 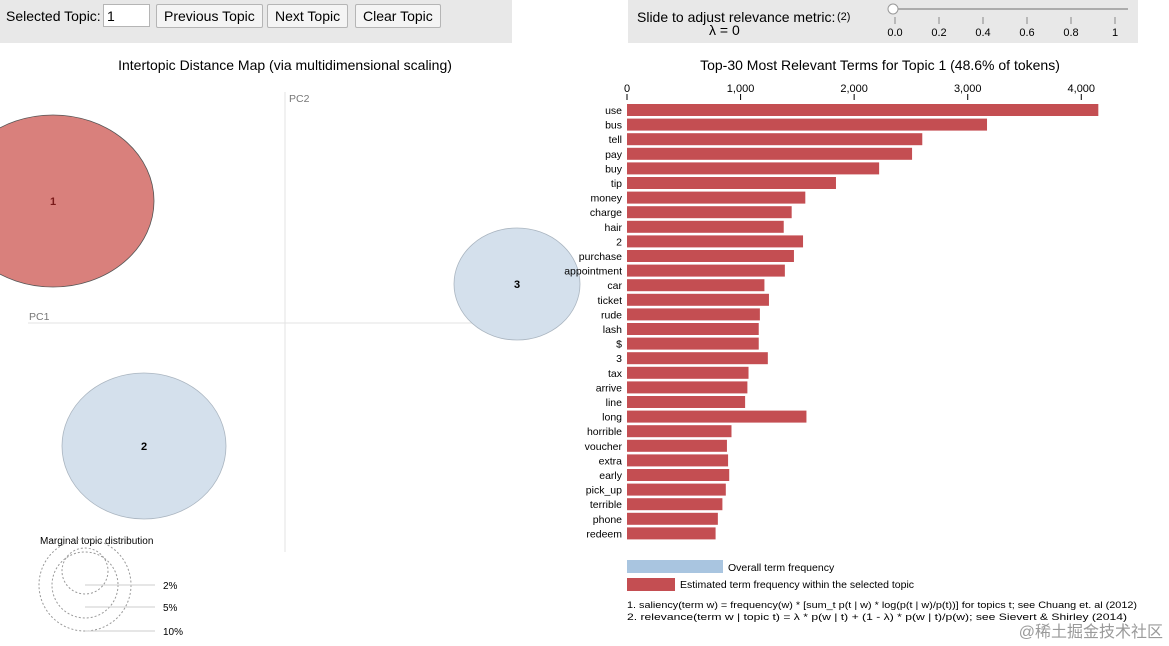 What do you see at coordinates (606, 213) in the screenshot?
I see `term-label-charge: charge` at bounding box center [606, 213].